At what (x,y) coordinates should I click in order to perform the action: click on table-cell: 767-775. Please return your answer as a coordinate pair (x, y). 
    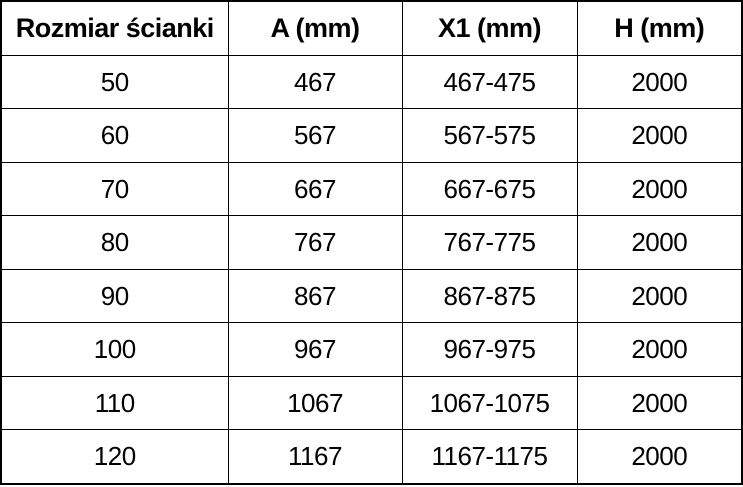
    Looking at the image, I should click on (489, 242).